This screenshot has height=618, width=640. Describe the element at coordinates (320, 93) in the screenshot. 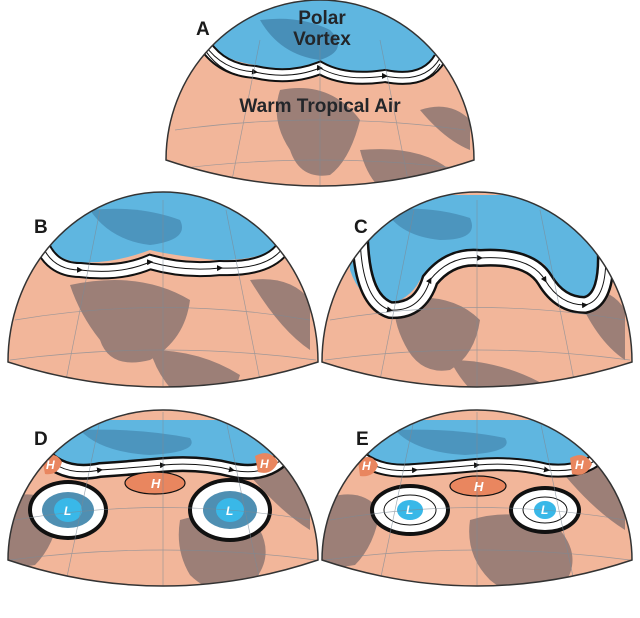

I see `panel-a: A Polar Vortex Warm Tropical Air` at that location.